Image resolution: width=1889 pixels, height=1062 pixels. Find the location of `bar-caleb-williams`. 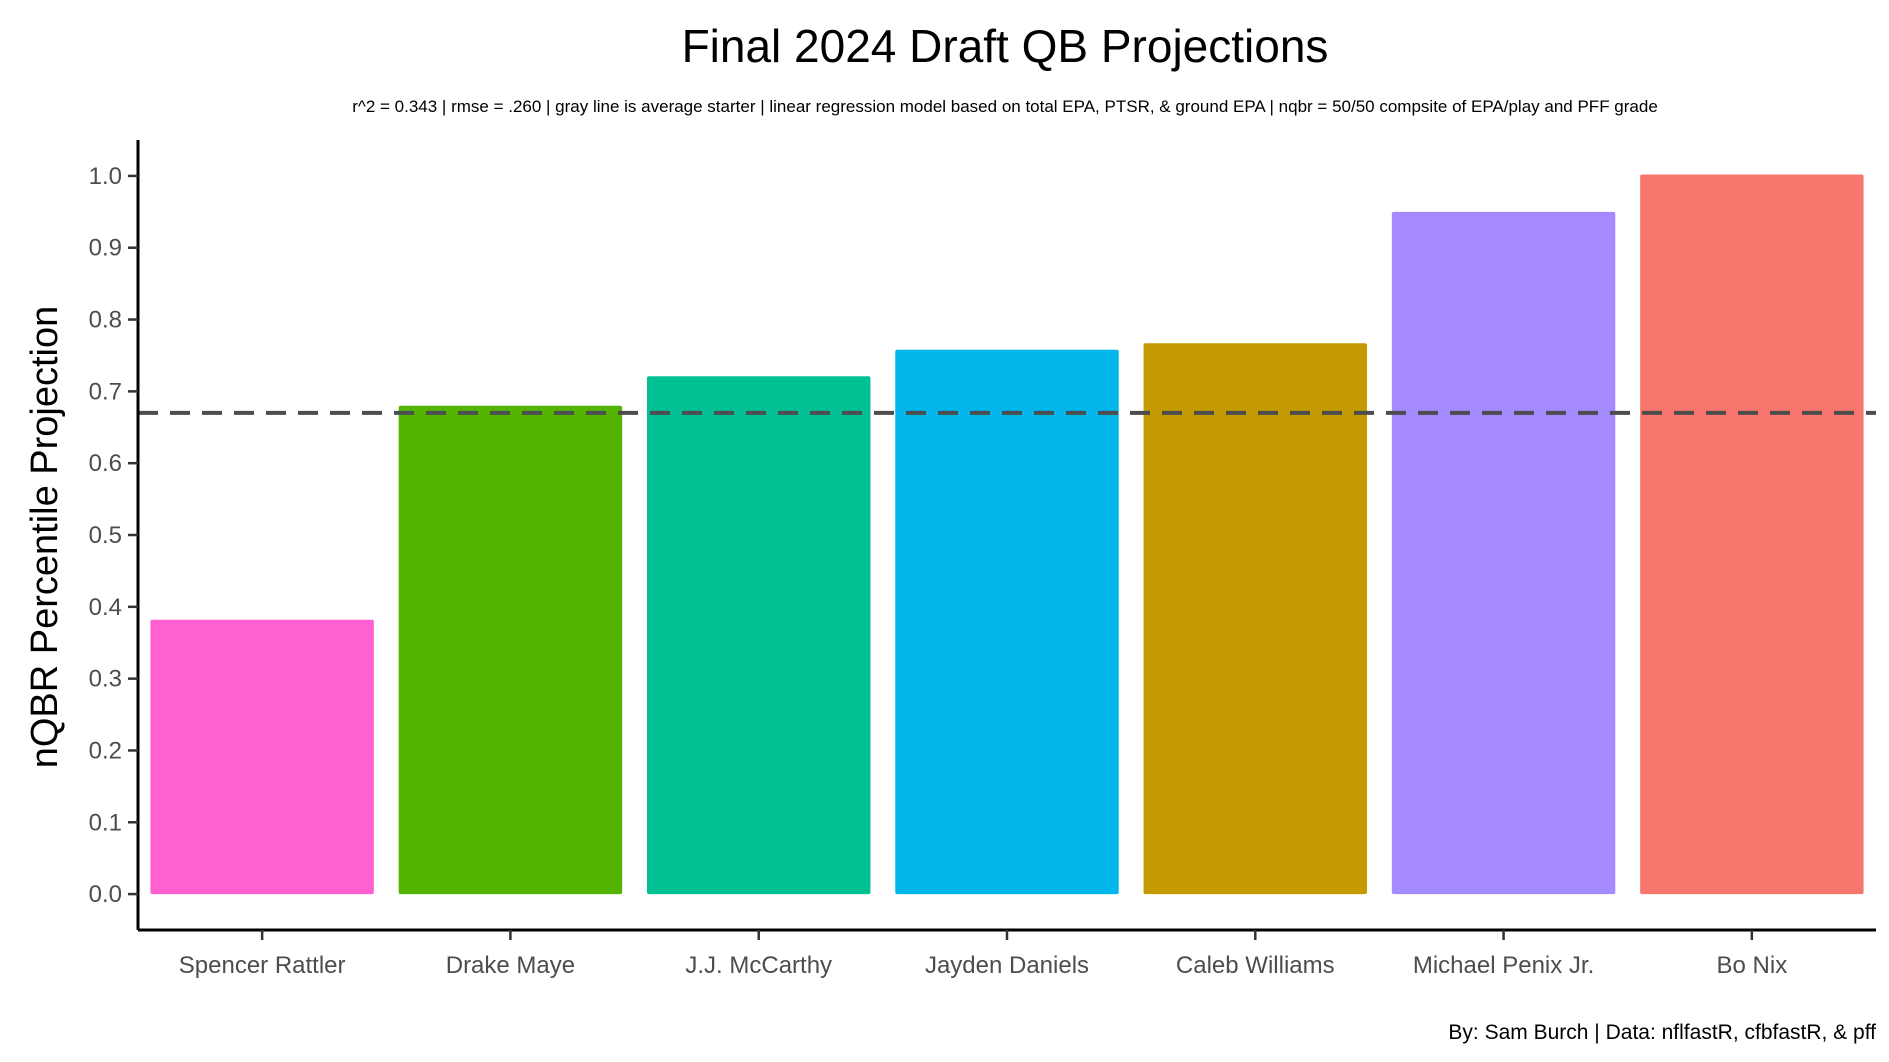

bar-caleb-williams is located at coordinates (1255, 619).